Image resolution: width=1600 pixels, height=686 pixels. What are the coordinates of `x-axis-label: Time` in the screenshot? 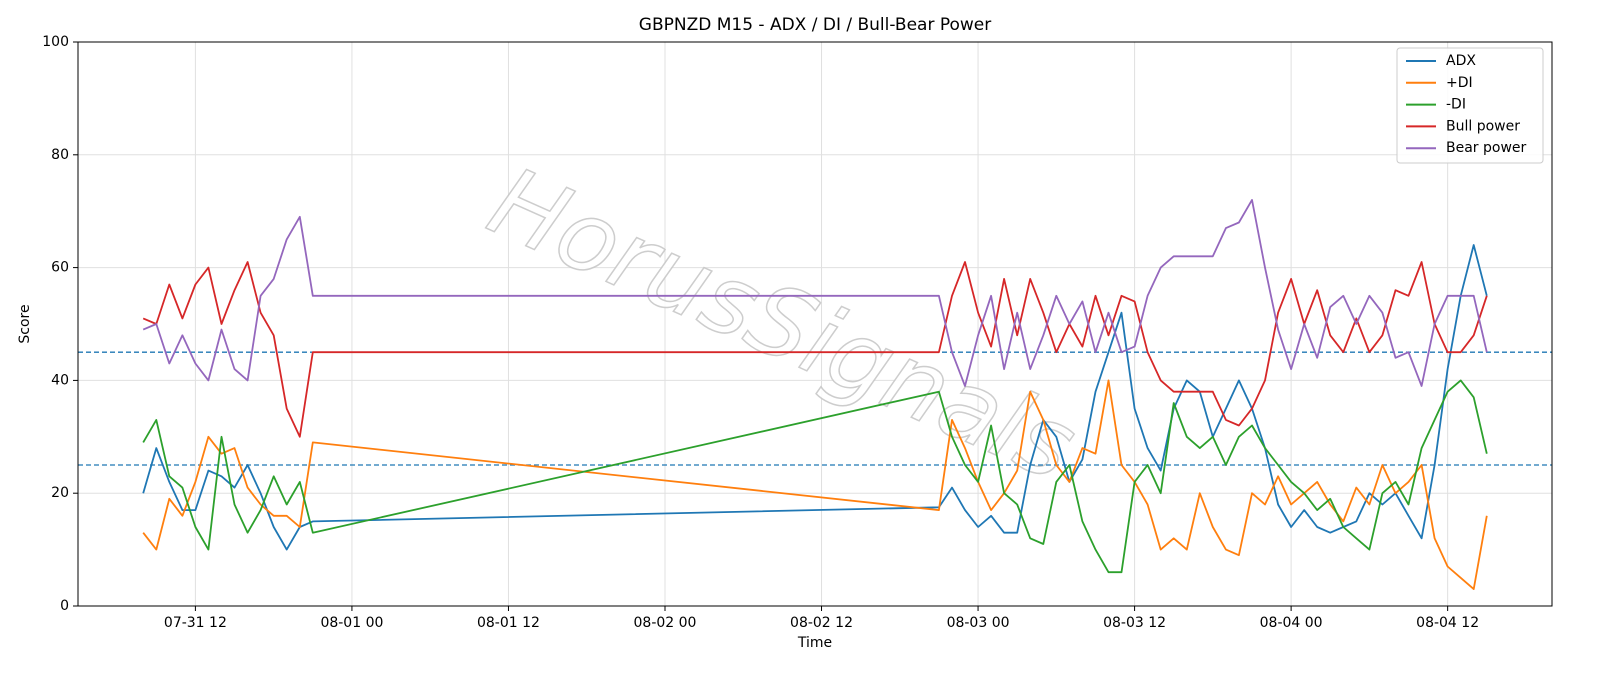 It's located at (814, 643).